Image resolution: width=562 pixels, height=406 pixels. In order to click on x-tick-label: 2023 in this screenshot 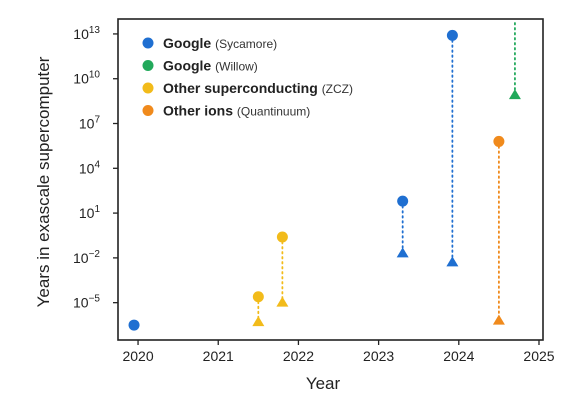, I will do `click(378, 356)`.